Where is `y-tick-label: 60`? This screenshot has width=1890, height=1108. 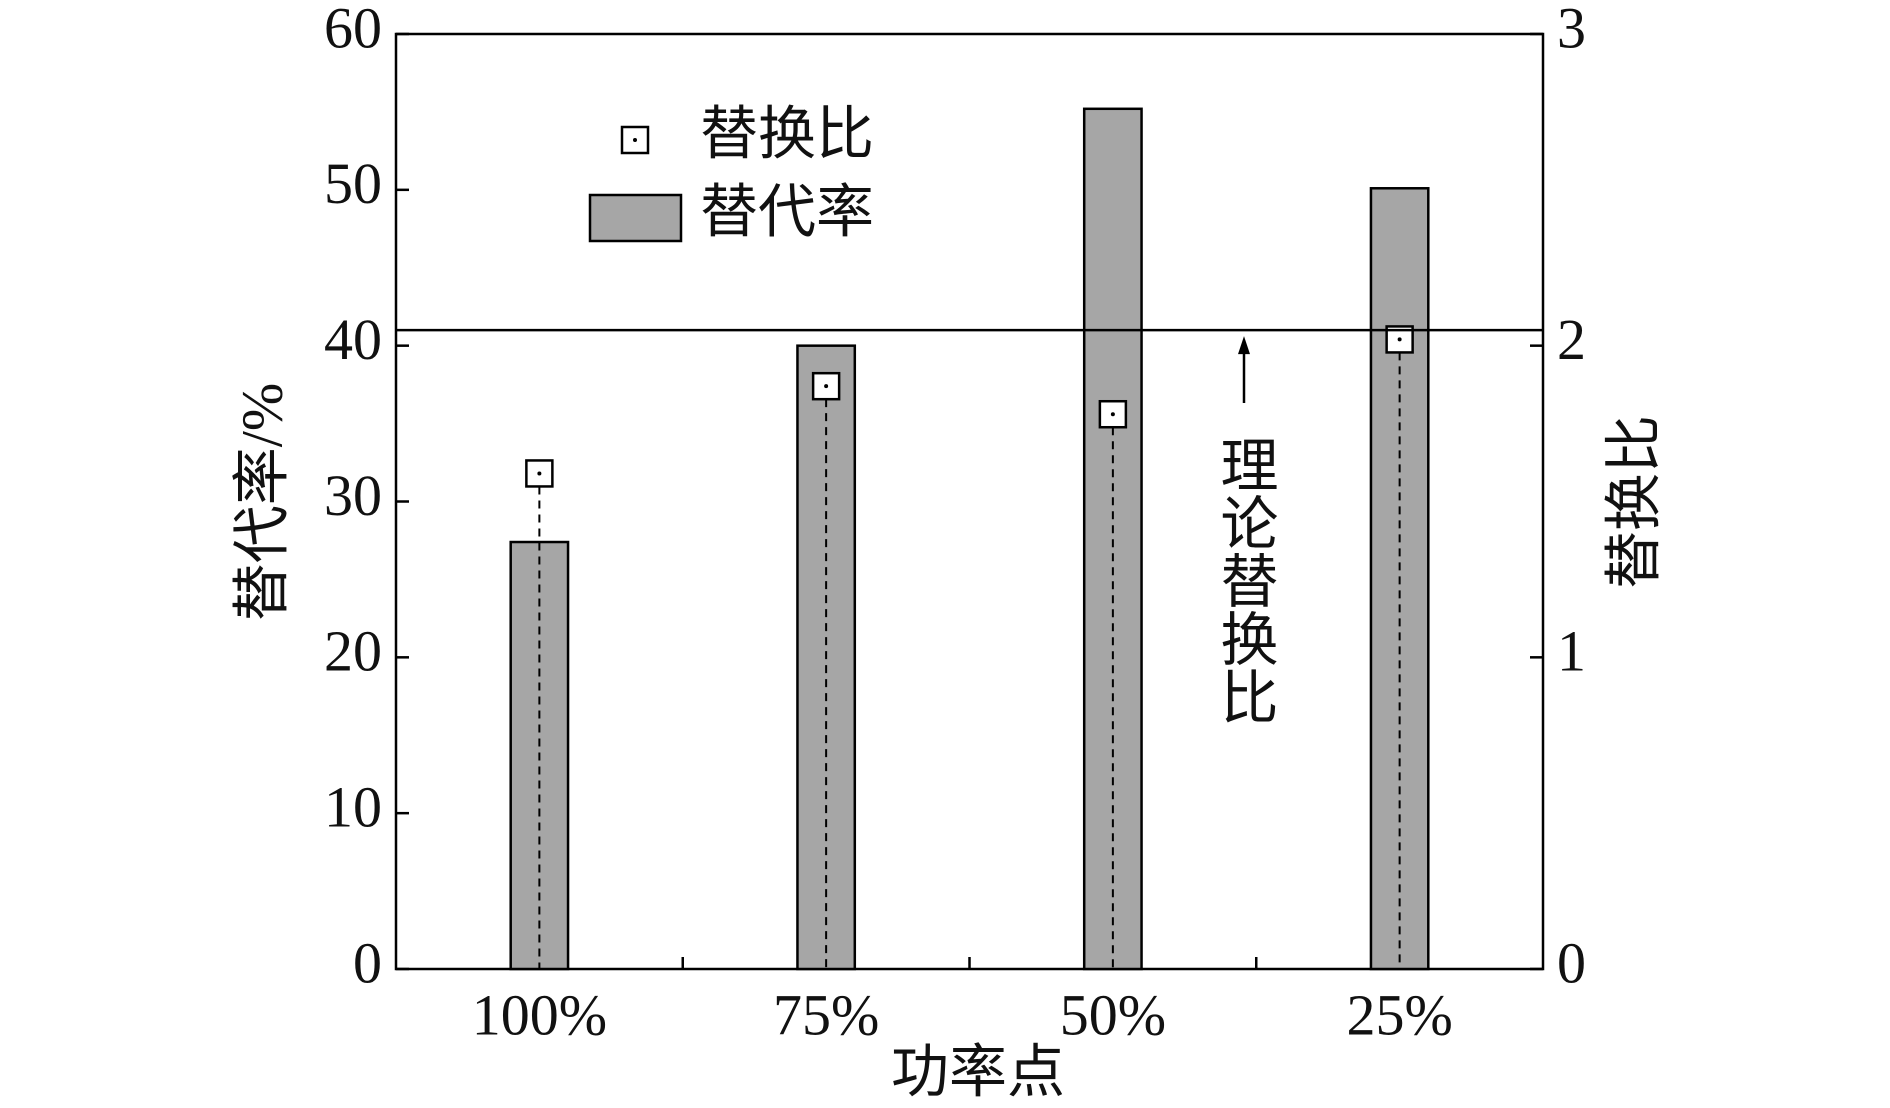
y-tick-label: 60 is located at coordinates (353, 30).